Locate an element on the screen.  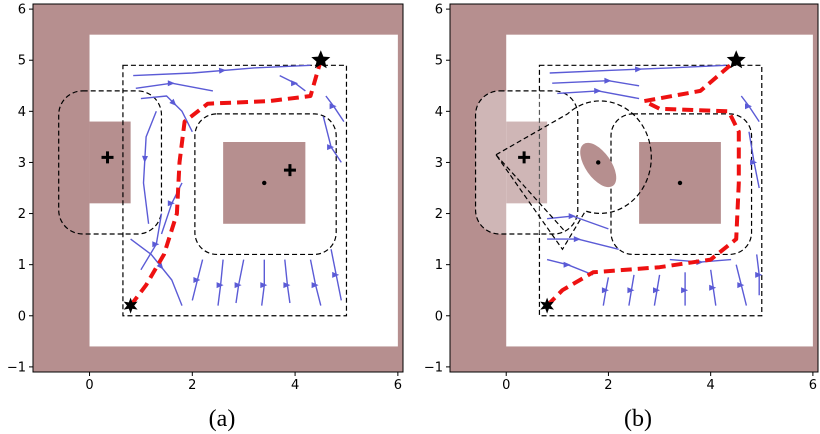
cone-edge is located at coordinates (530, 193).